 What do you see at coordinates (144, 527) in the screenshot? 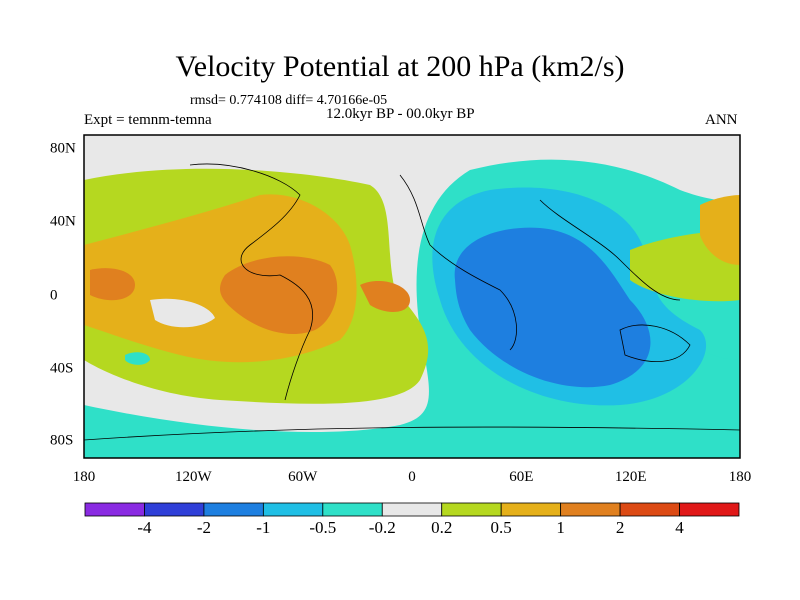
I see `colorbar-label: -4` at bounding box center [144, 527].